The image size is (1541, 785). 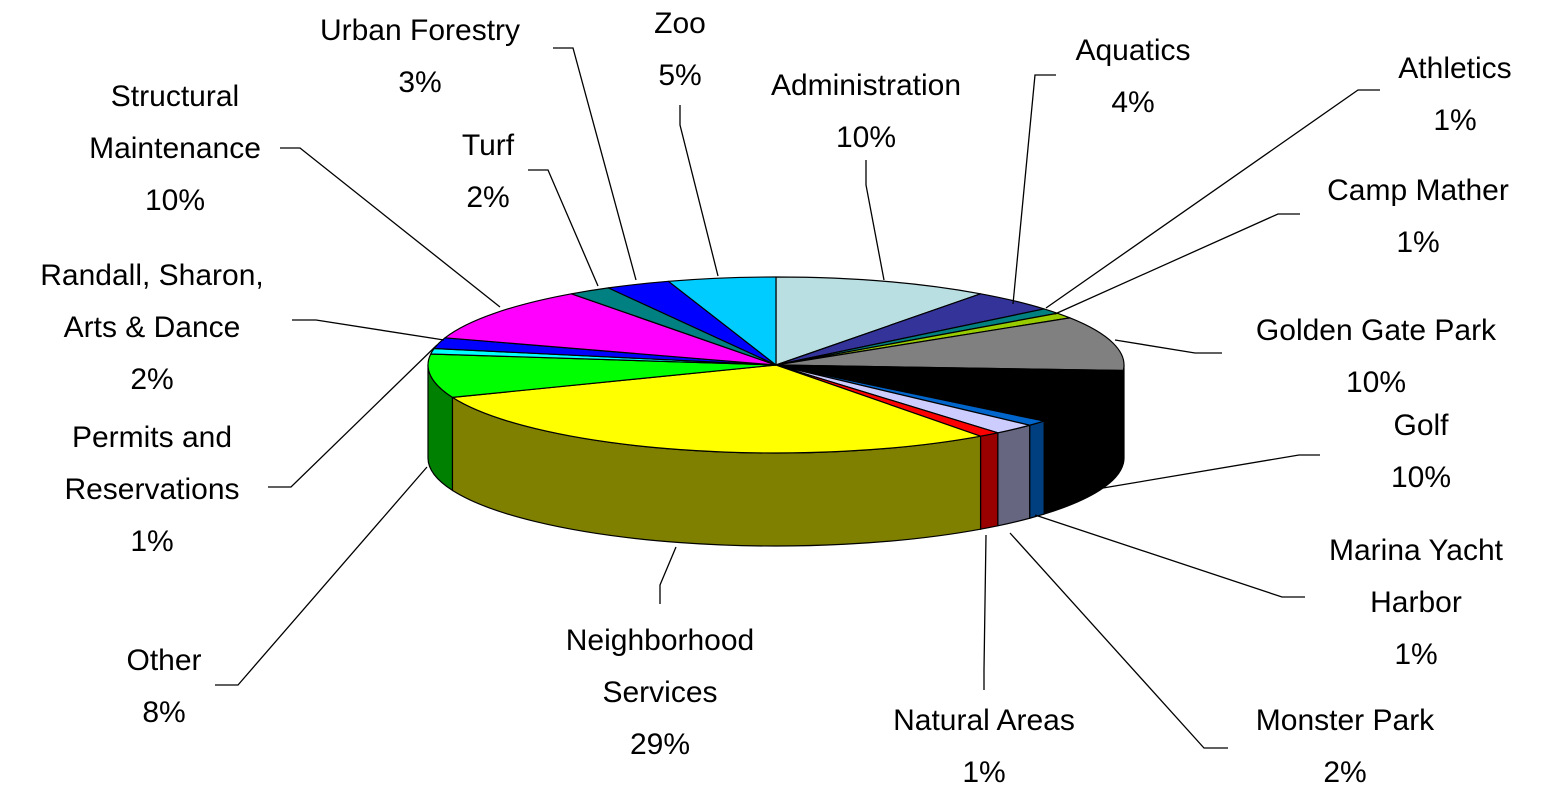 I want to click on leader-line-aquatics, so click(x=1034, y=189).